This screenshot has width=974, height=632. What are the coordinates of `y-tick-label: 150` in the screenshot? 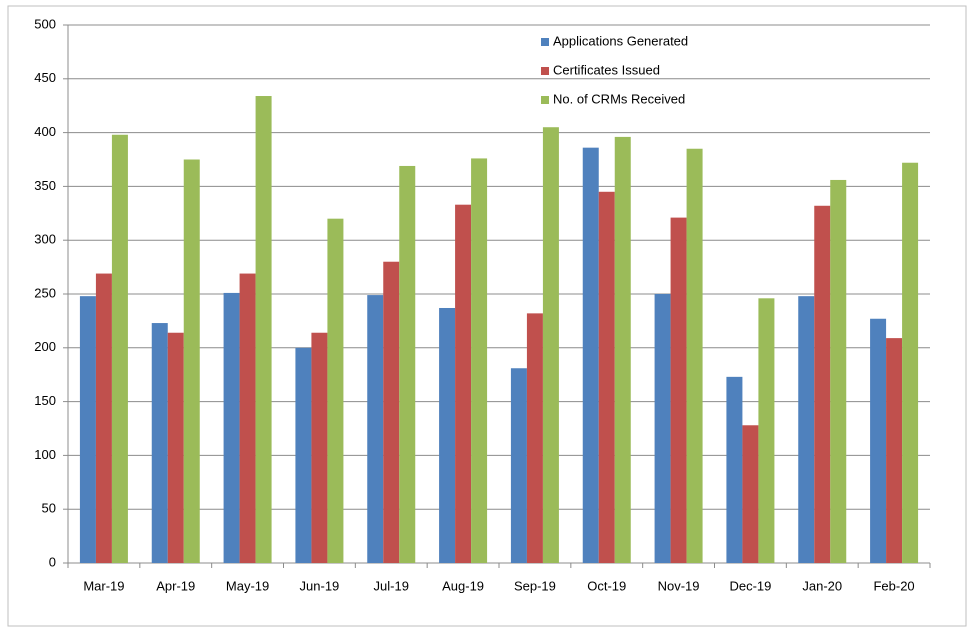 It's located at (45, 400).